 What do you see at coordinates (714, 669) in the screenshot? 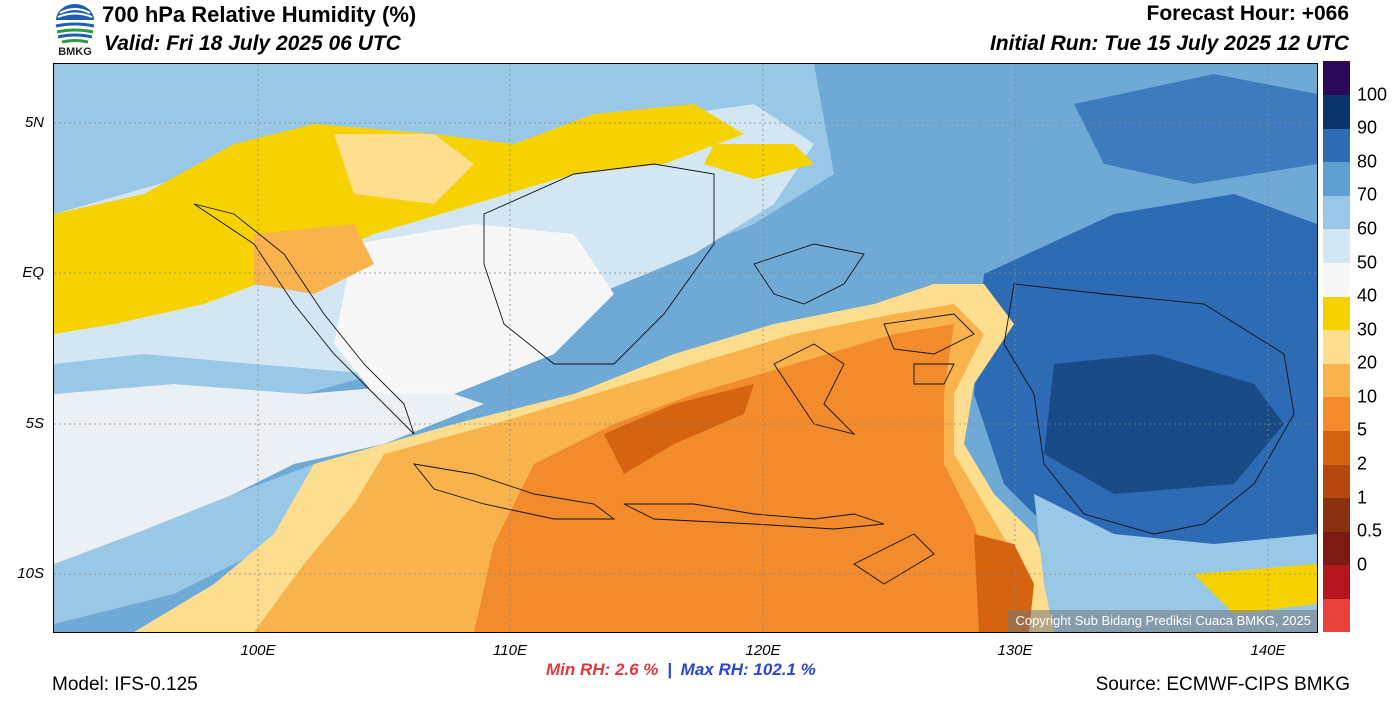
I see `max-rh-label: Max RH:` at bounding box center [714, 669].